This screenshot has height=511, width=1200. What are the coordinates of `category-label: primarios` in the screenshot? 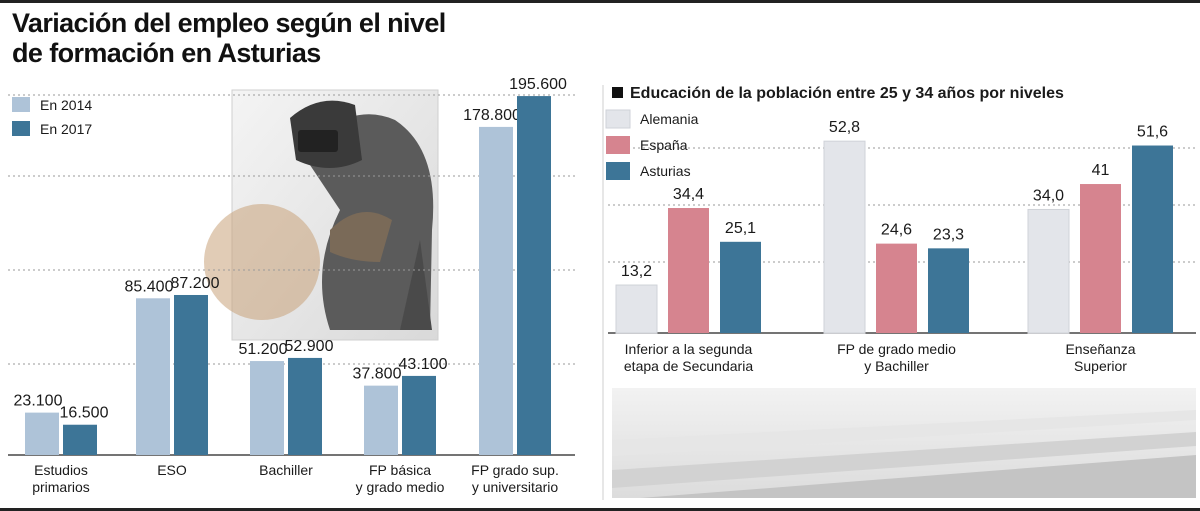 It's located at (61, 487).